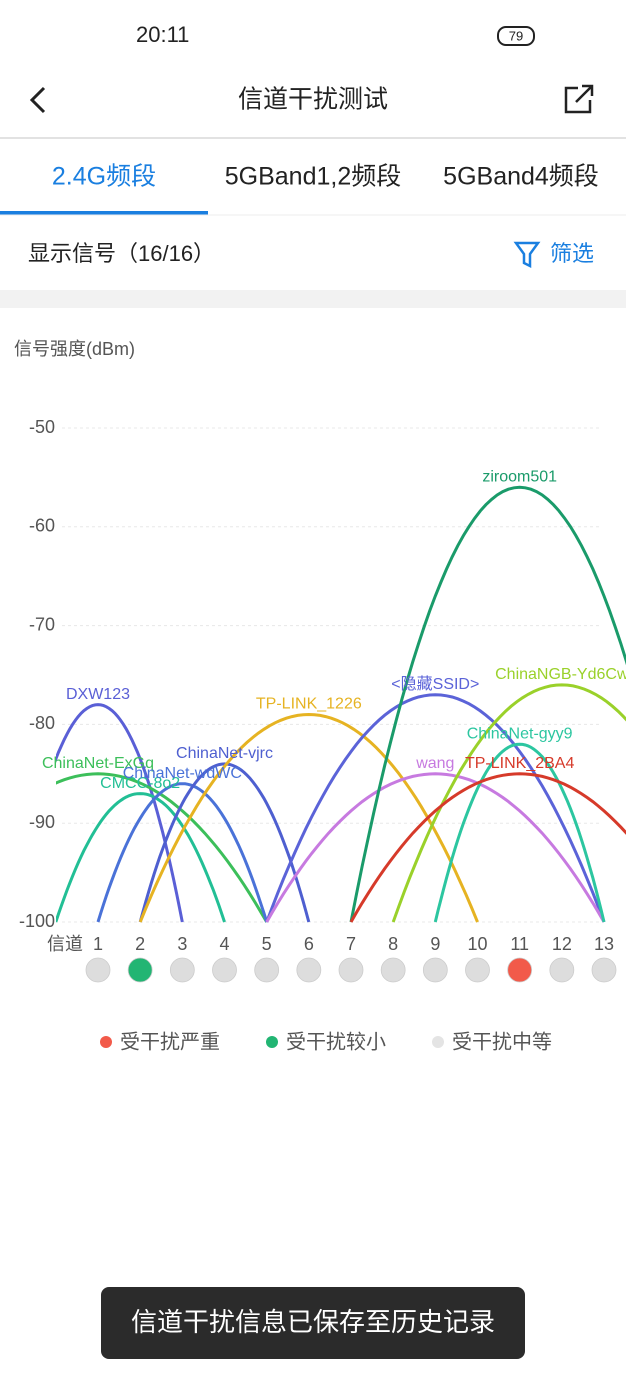 The width and height of the screenshot is (626, 1394). Describe the element at coordinates (572, 253) in the screenshot. I see `filter-button: 筛选` at that location.